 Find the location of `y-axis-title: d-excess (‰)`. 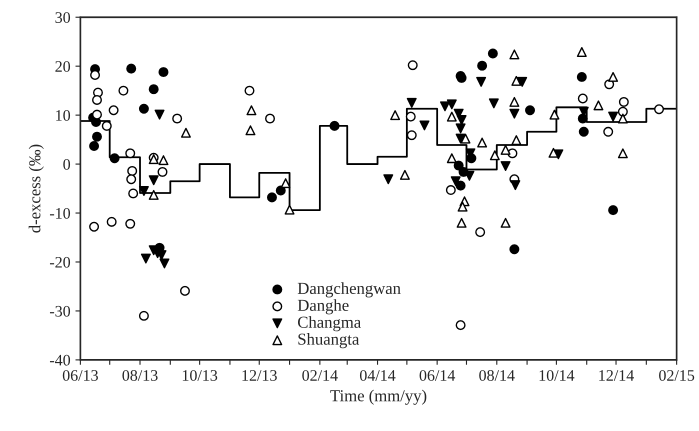

y-axis-title: d-excess (‰) is located at coordinates (36, 188).